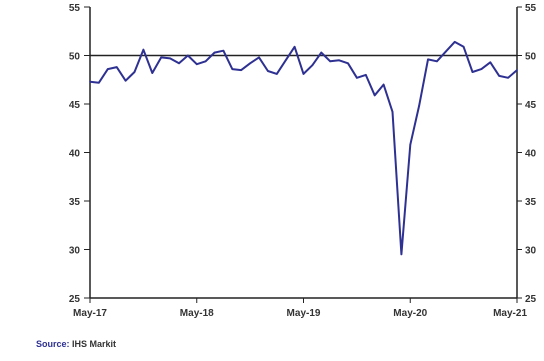 This screenshot has height=361, width=544. Describe the element at coordinates (410, 313) in the screenshot. I see `x-tick-label: May-20` at that location.